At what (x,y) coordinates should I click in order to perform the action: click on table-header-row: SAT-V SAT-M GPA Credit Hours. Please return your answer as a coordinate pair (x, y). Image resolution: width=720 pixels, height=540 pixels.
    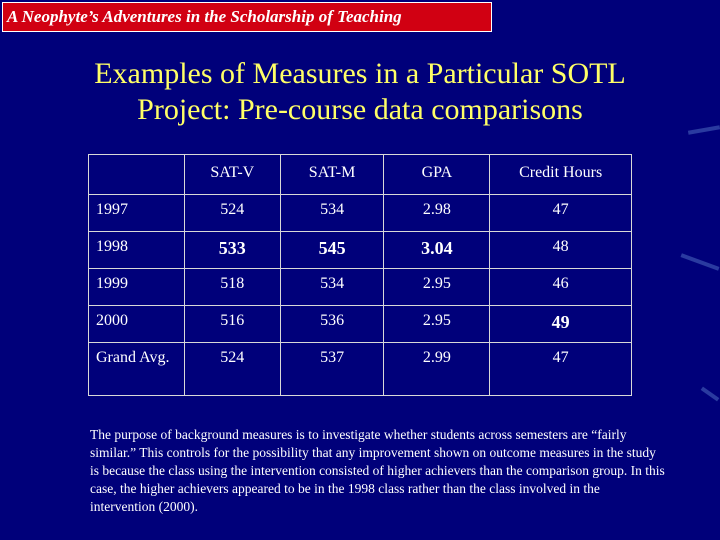
    Looking at the image, I should click on (360, 174).